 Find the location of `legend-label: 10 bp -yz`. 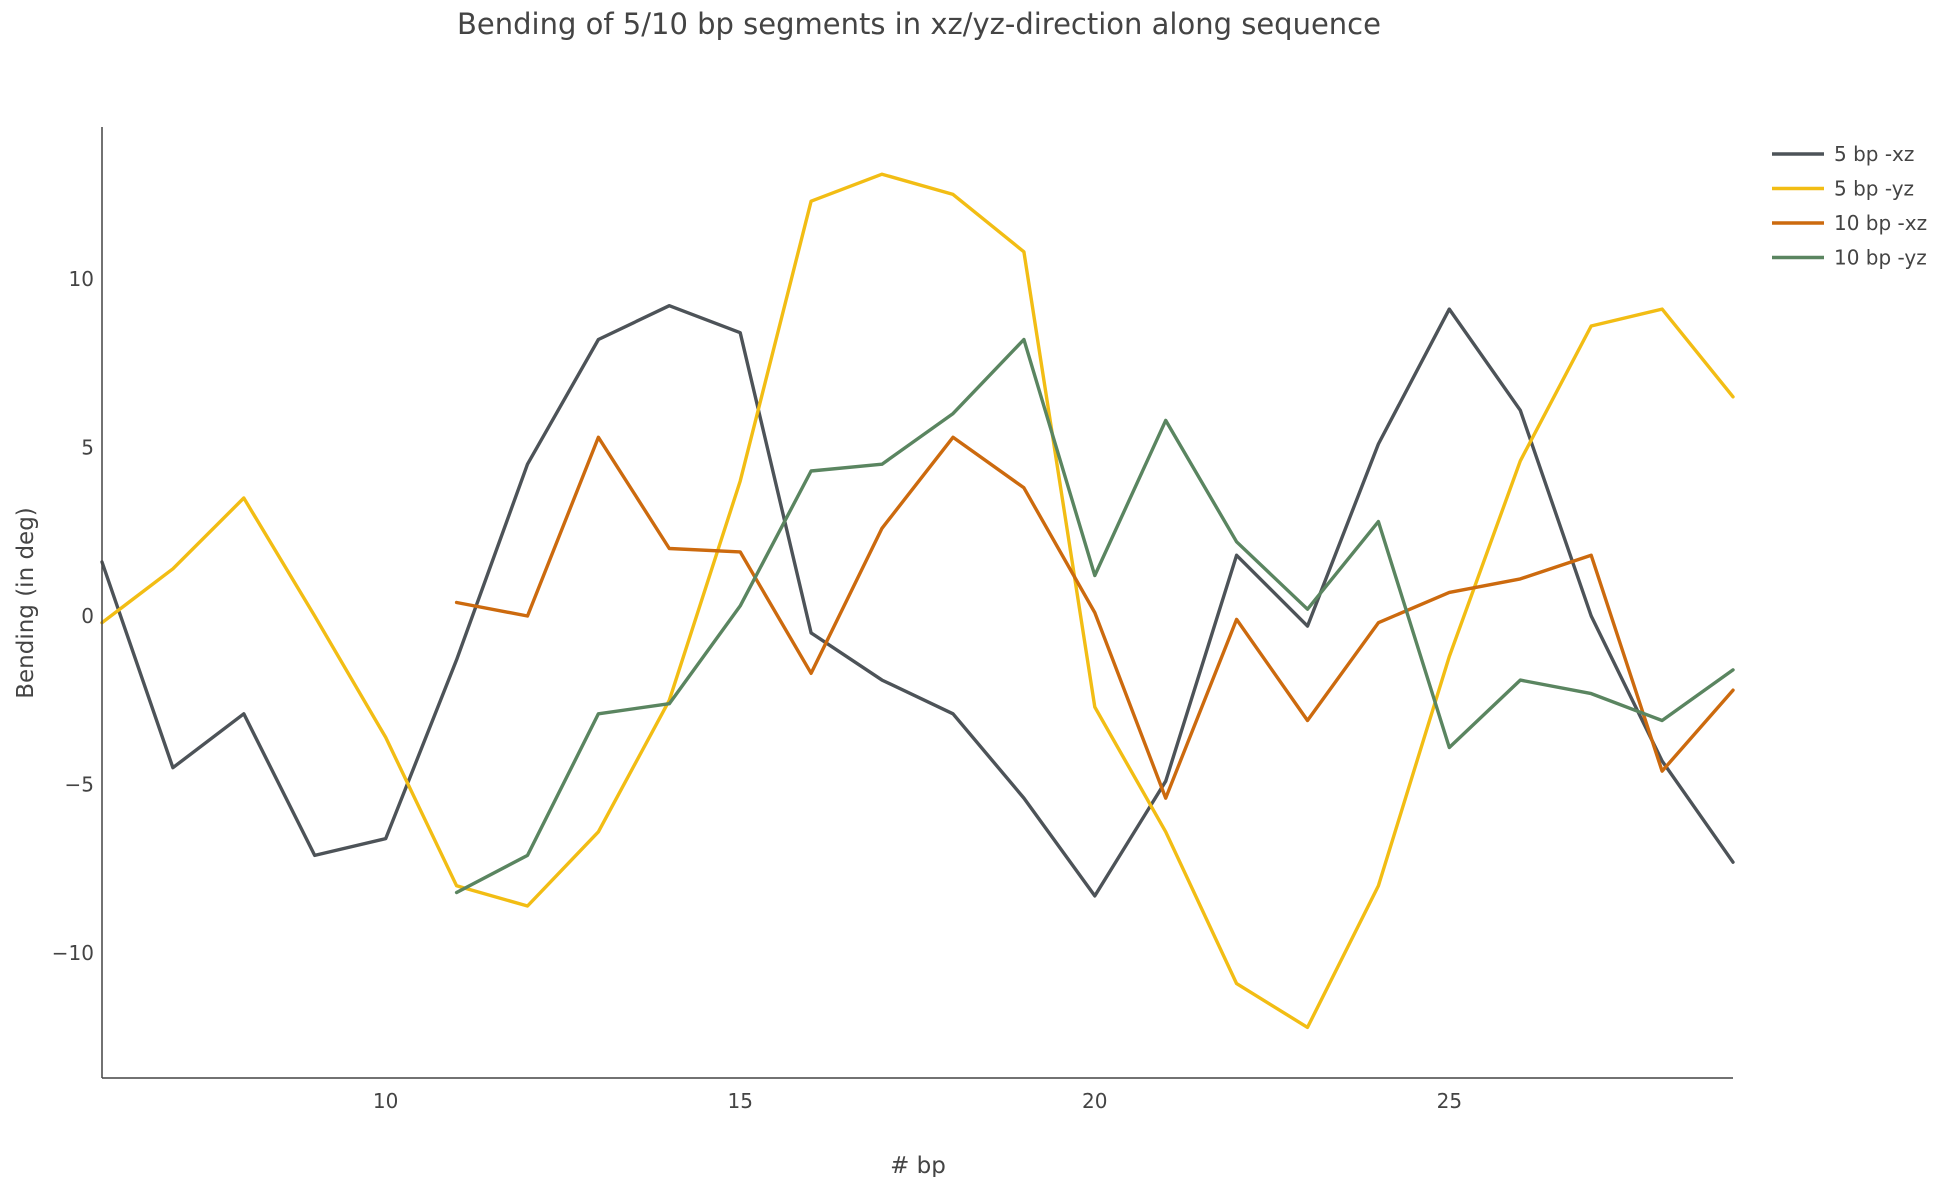

legend-label: 10 bp -yz is located at coordinates (1880, 258).